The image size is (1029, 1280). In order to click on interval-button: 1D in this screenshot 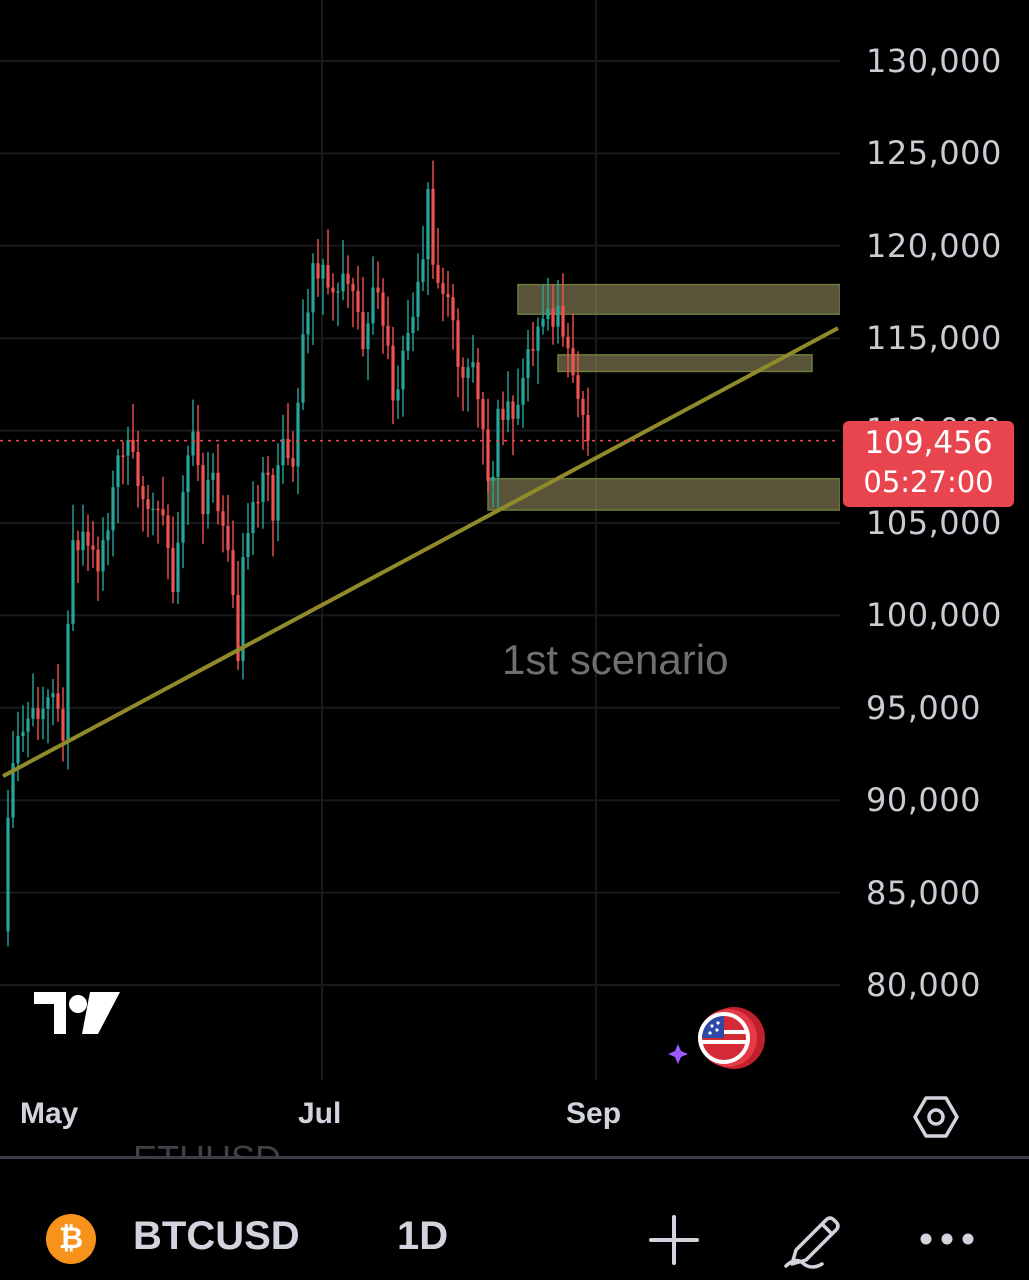, I will do `click(423, 1236)`.